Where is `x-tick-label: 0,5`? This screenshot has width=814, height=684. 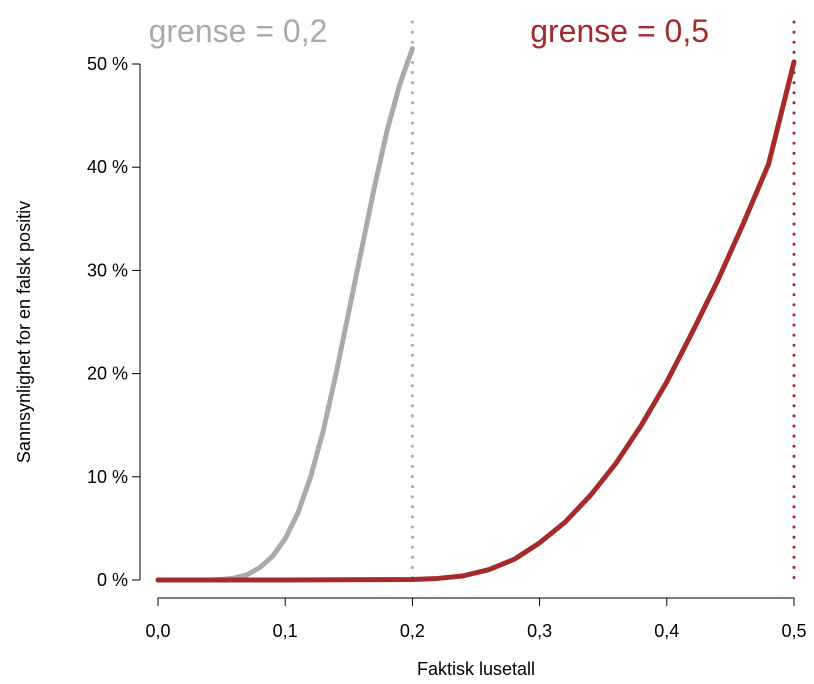 x-tick-label: 0,5 is located at coordinates (793, 631).